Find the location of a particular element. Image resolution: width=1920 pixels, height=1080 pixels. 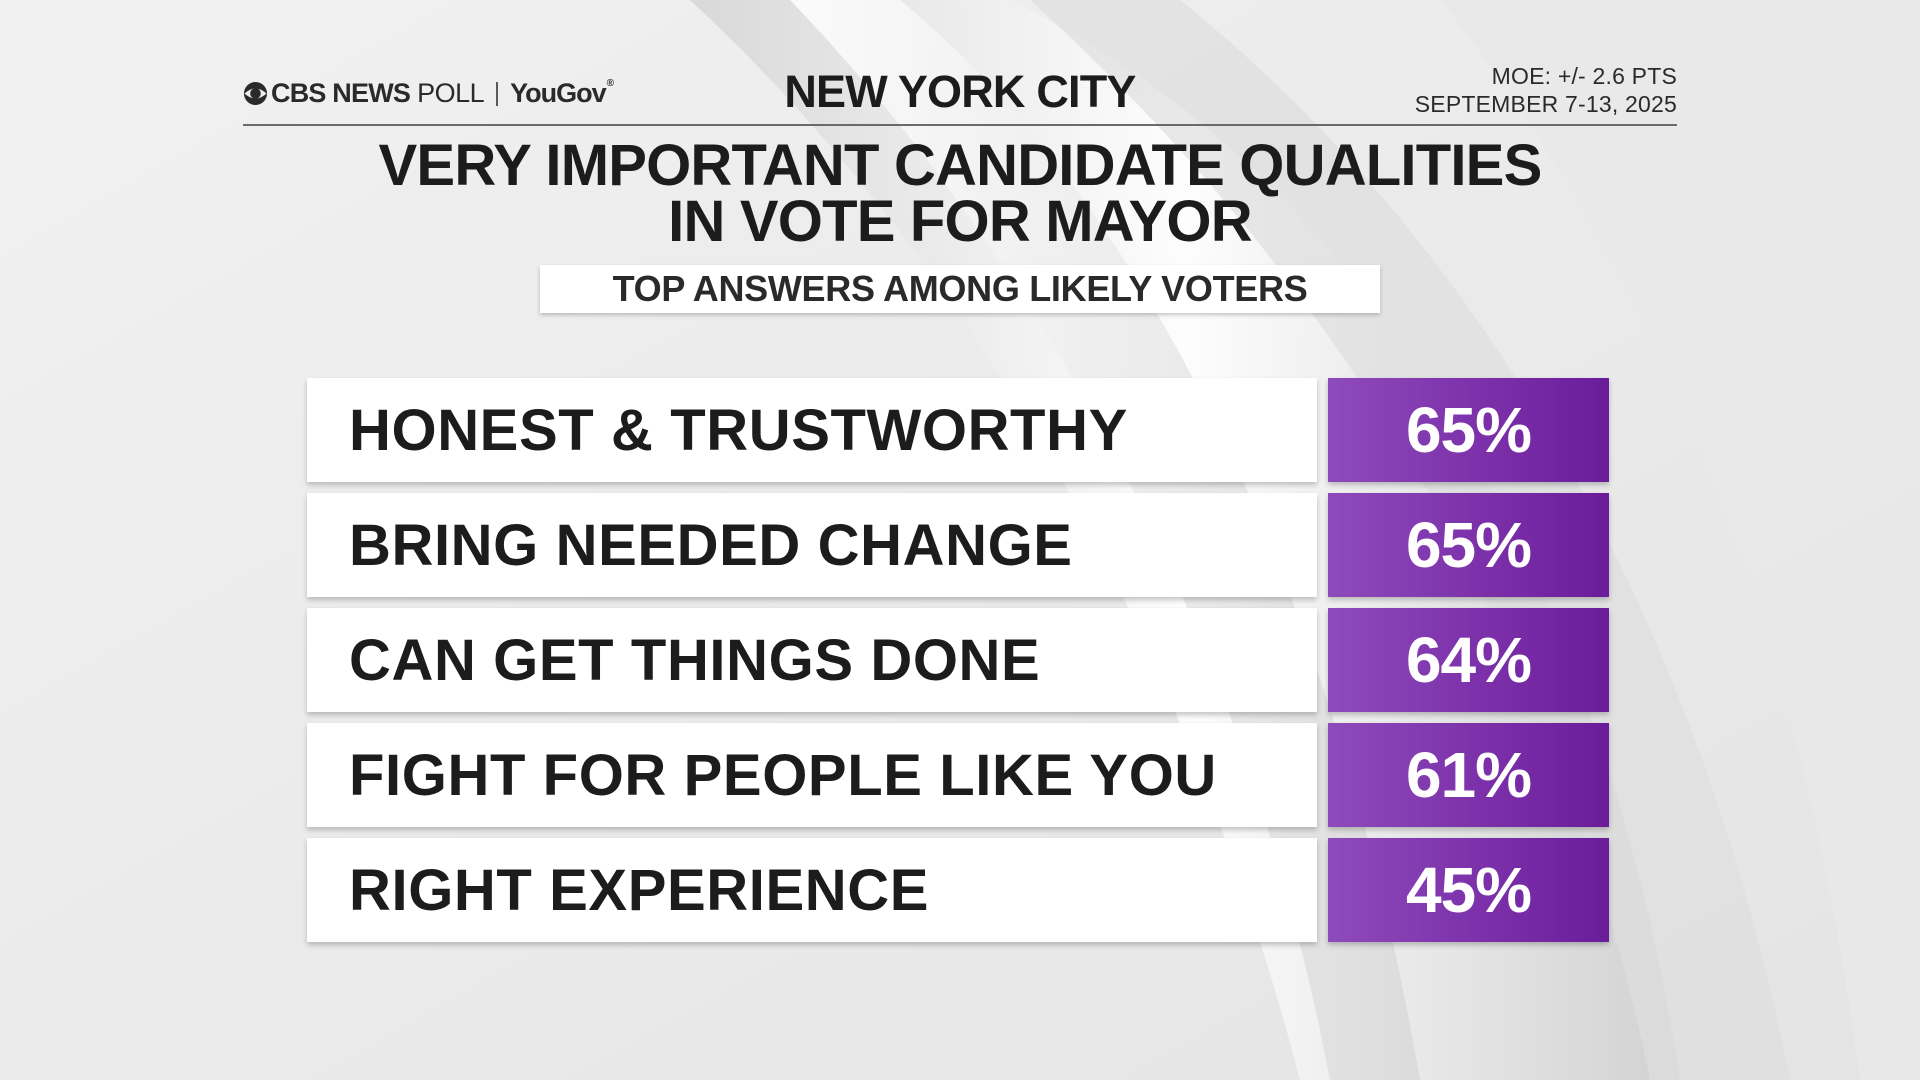

quality-label-box: HONEST & TRUSTWORTHY is located at coordinates (812, 430).